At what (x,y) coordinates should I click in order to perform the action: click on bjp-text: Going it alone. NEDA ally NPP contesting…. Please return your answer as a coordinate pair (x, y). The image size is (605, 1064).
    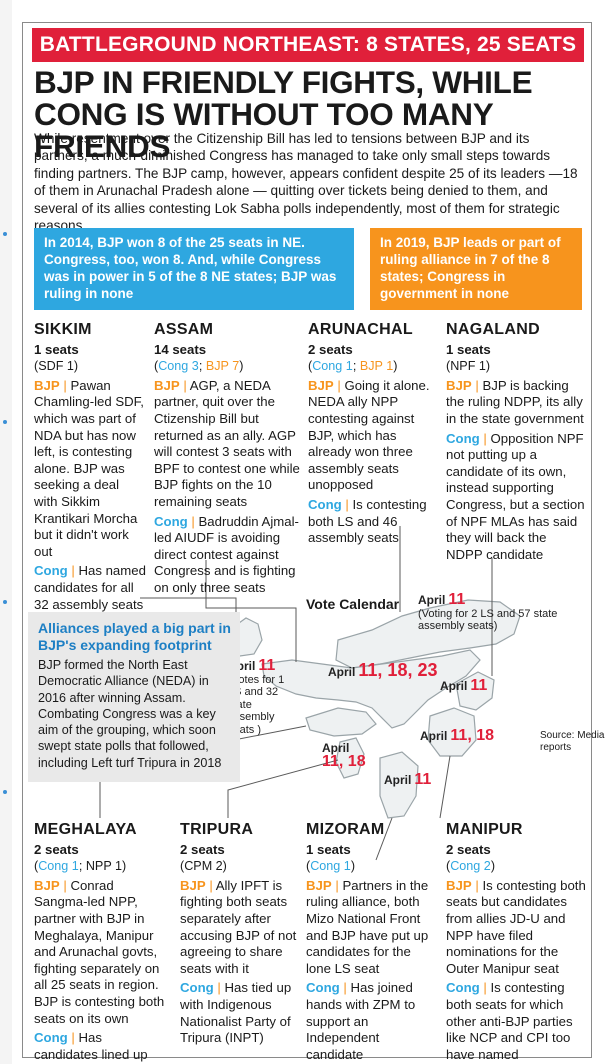
    Looking at the image, I should click on (369, 435).